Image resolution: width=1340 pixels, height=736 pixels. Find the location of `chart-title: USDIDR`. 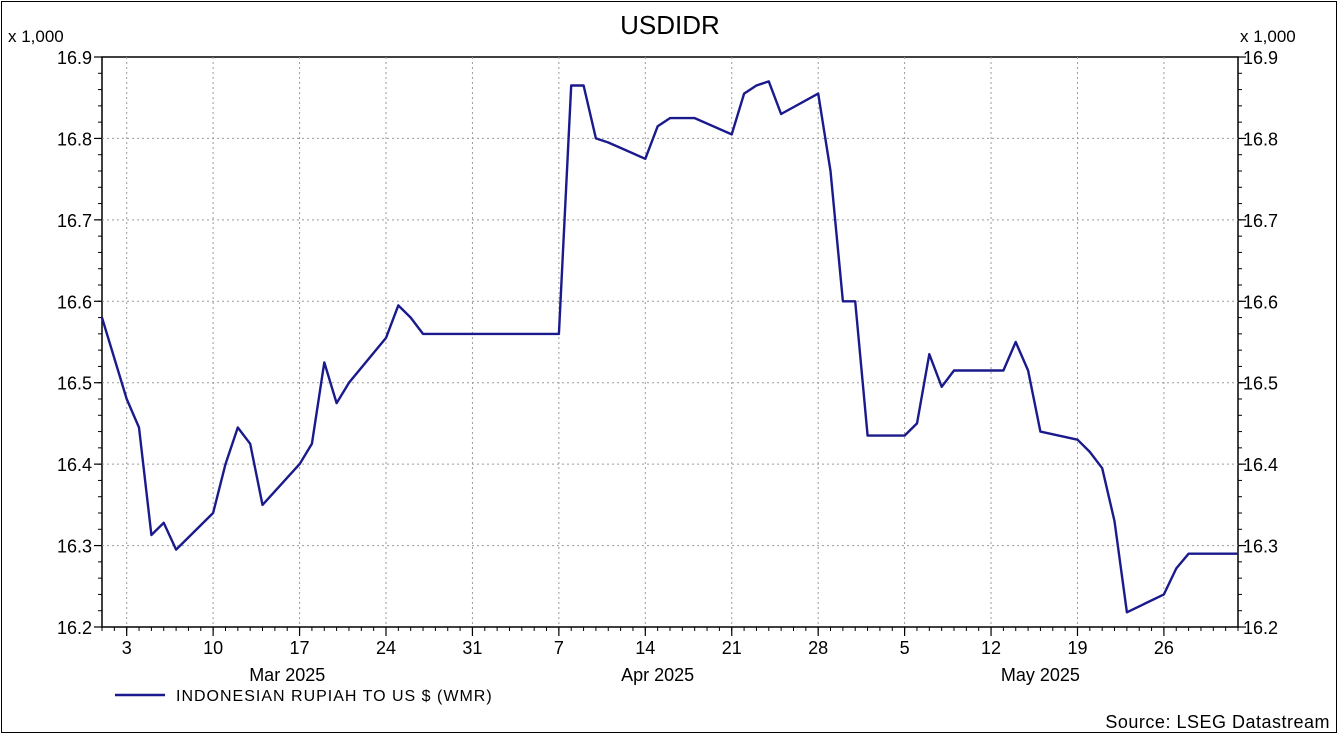

chart-title: USDIDR is located at coordinates (670, 25).